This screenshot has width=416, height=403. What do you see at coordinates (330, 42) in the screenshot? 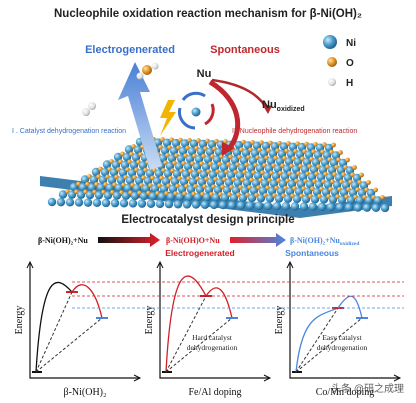
I see `legend-ni` at bounding box center [330, 42].